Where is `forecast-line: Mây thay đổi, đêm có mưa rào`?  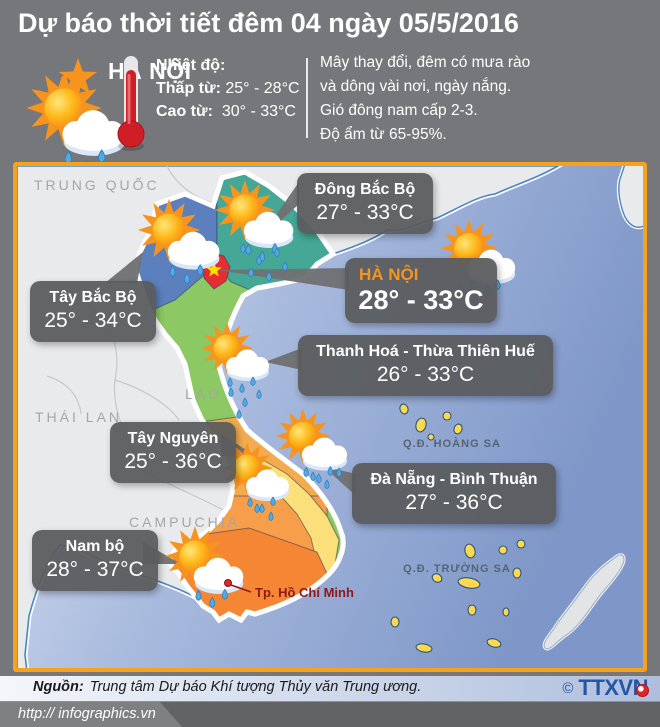
forecast-line: Mây thay đổi, đêm có mưa rào is located at coordinates (425, 62).